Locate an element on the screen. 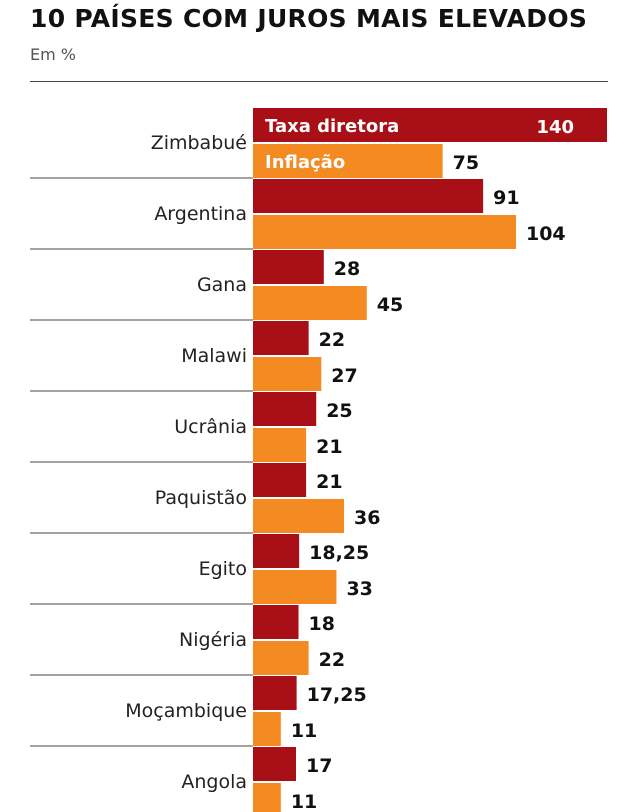 This screenshot has width=626, height=812. value-label: 140 is located at coordinates (555, 127).